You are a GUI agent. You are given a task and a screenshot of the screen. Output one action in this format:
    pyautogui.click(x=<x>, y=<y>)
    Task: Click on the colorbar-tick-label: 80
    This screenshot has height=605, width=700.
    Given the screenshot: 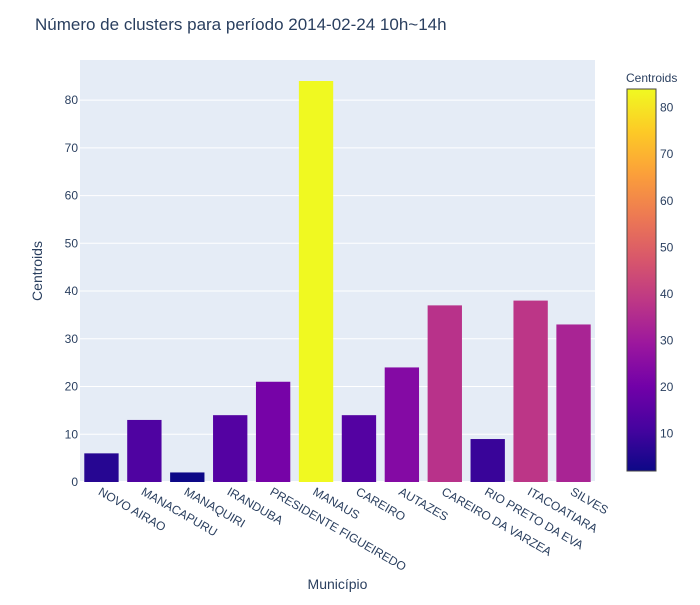 What is the action you would take?
    pyautogui.click(x=667, y=108)
    